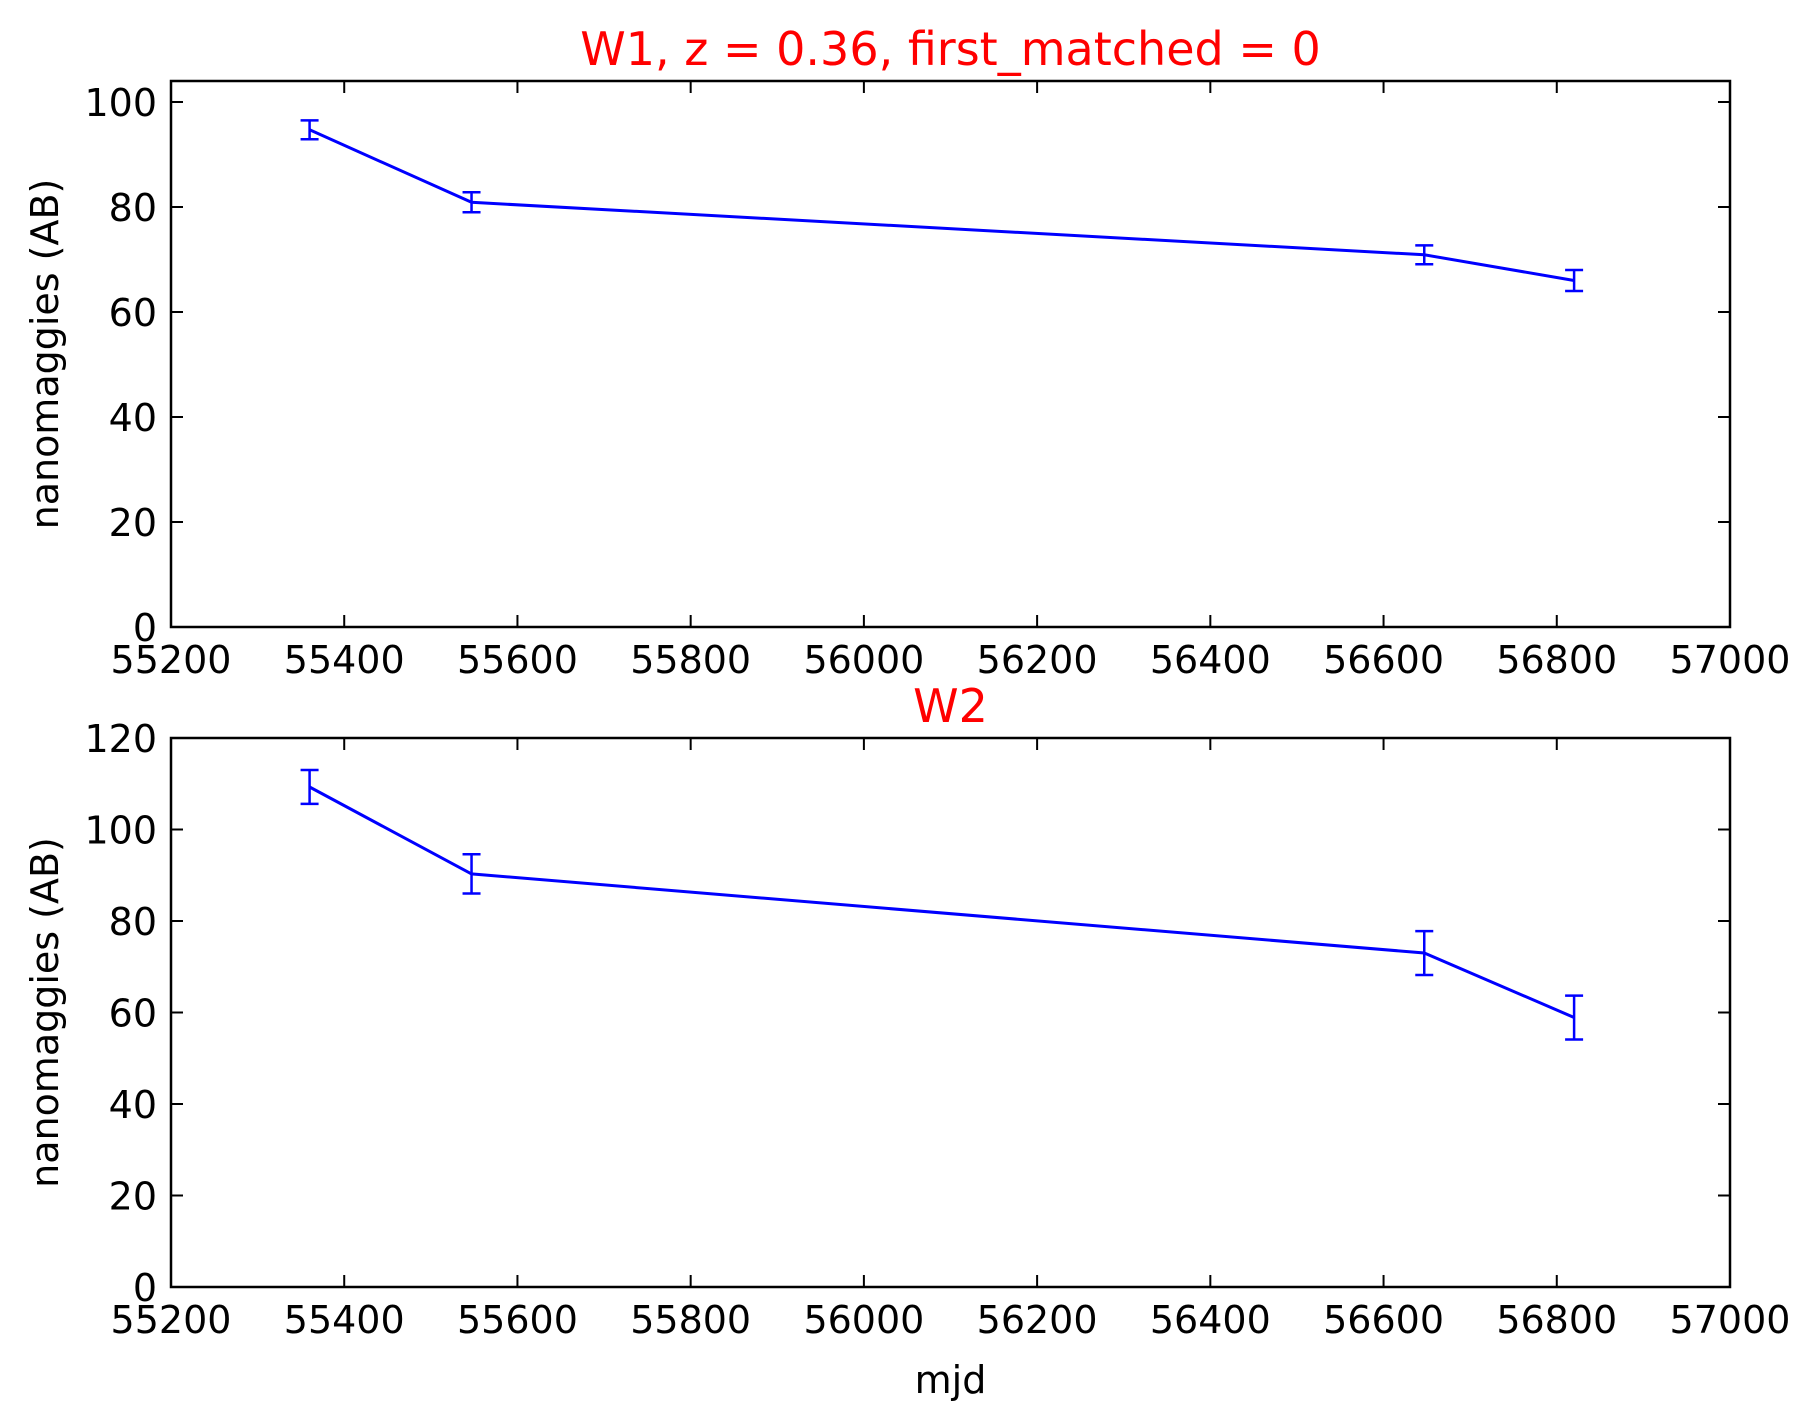 The height and width of the screenshot is (1420, 1808). I want to click on chart-title: W2, so click(950, 706).